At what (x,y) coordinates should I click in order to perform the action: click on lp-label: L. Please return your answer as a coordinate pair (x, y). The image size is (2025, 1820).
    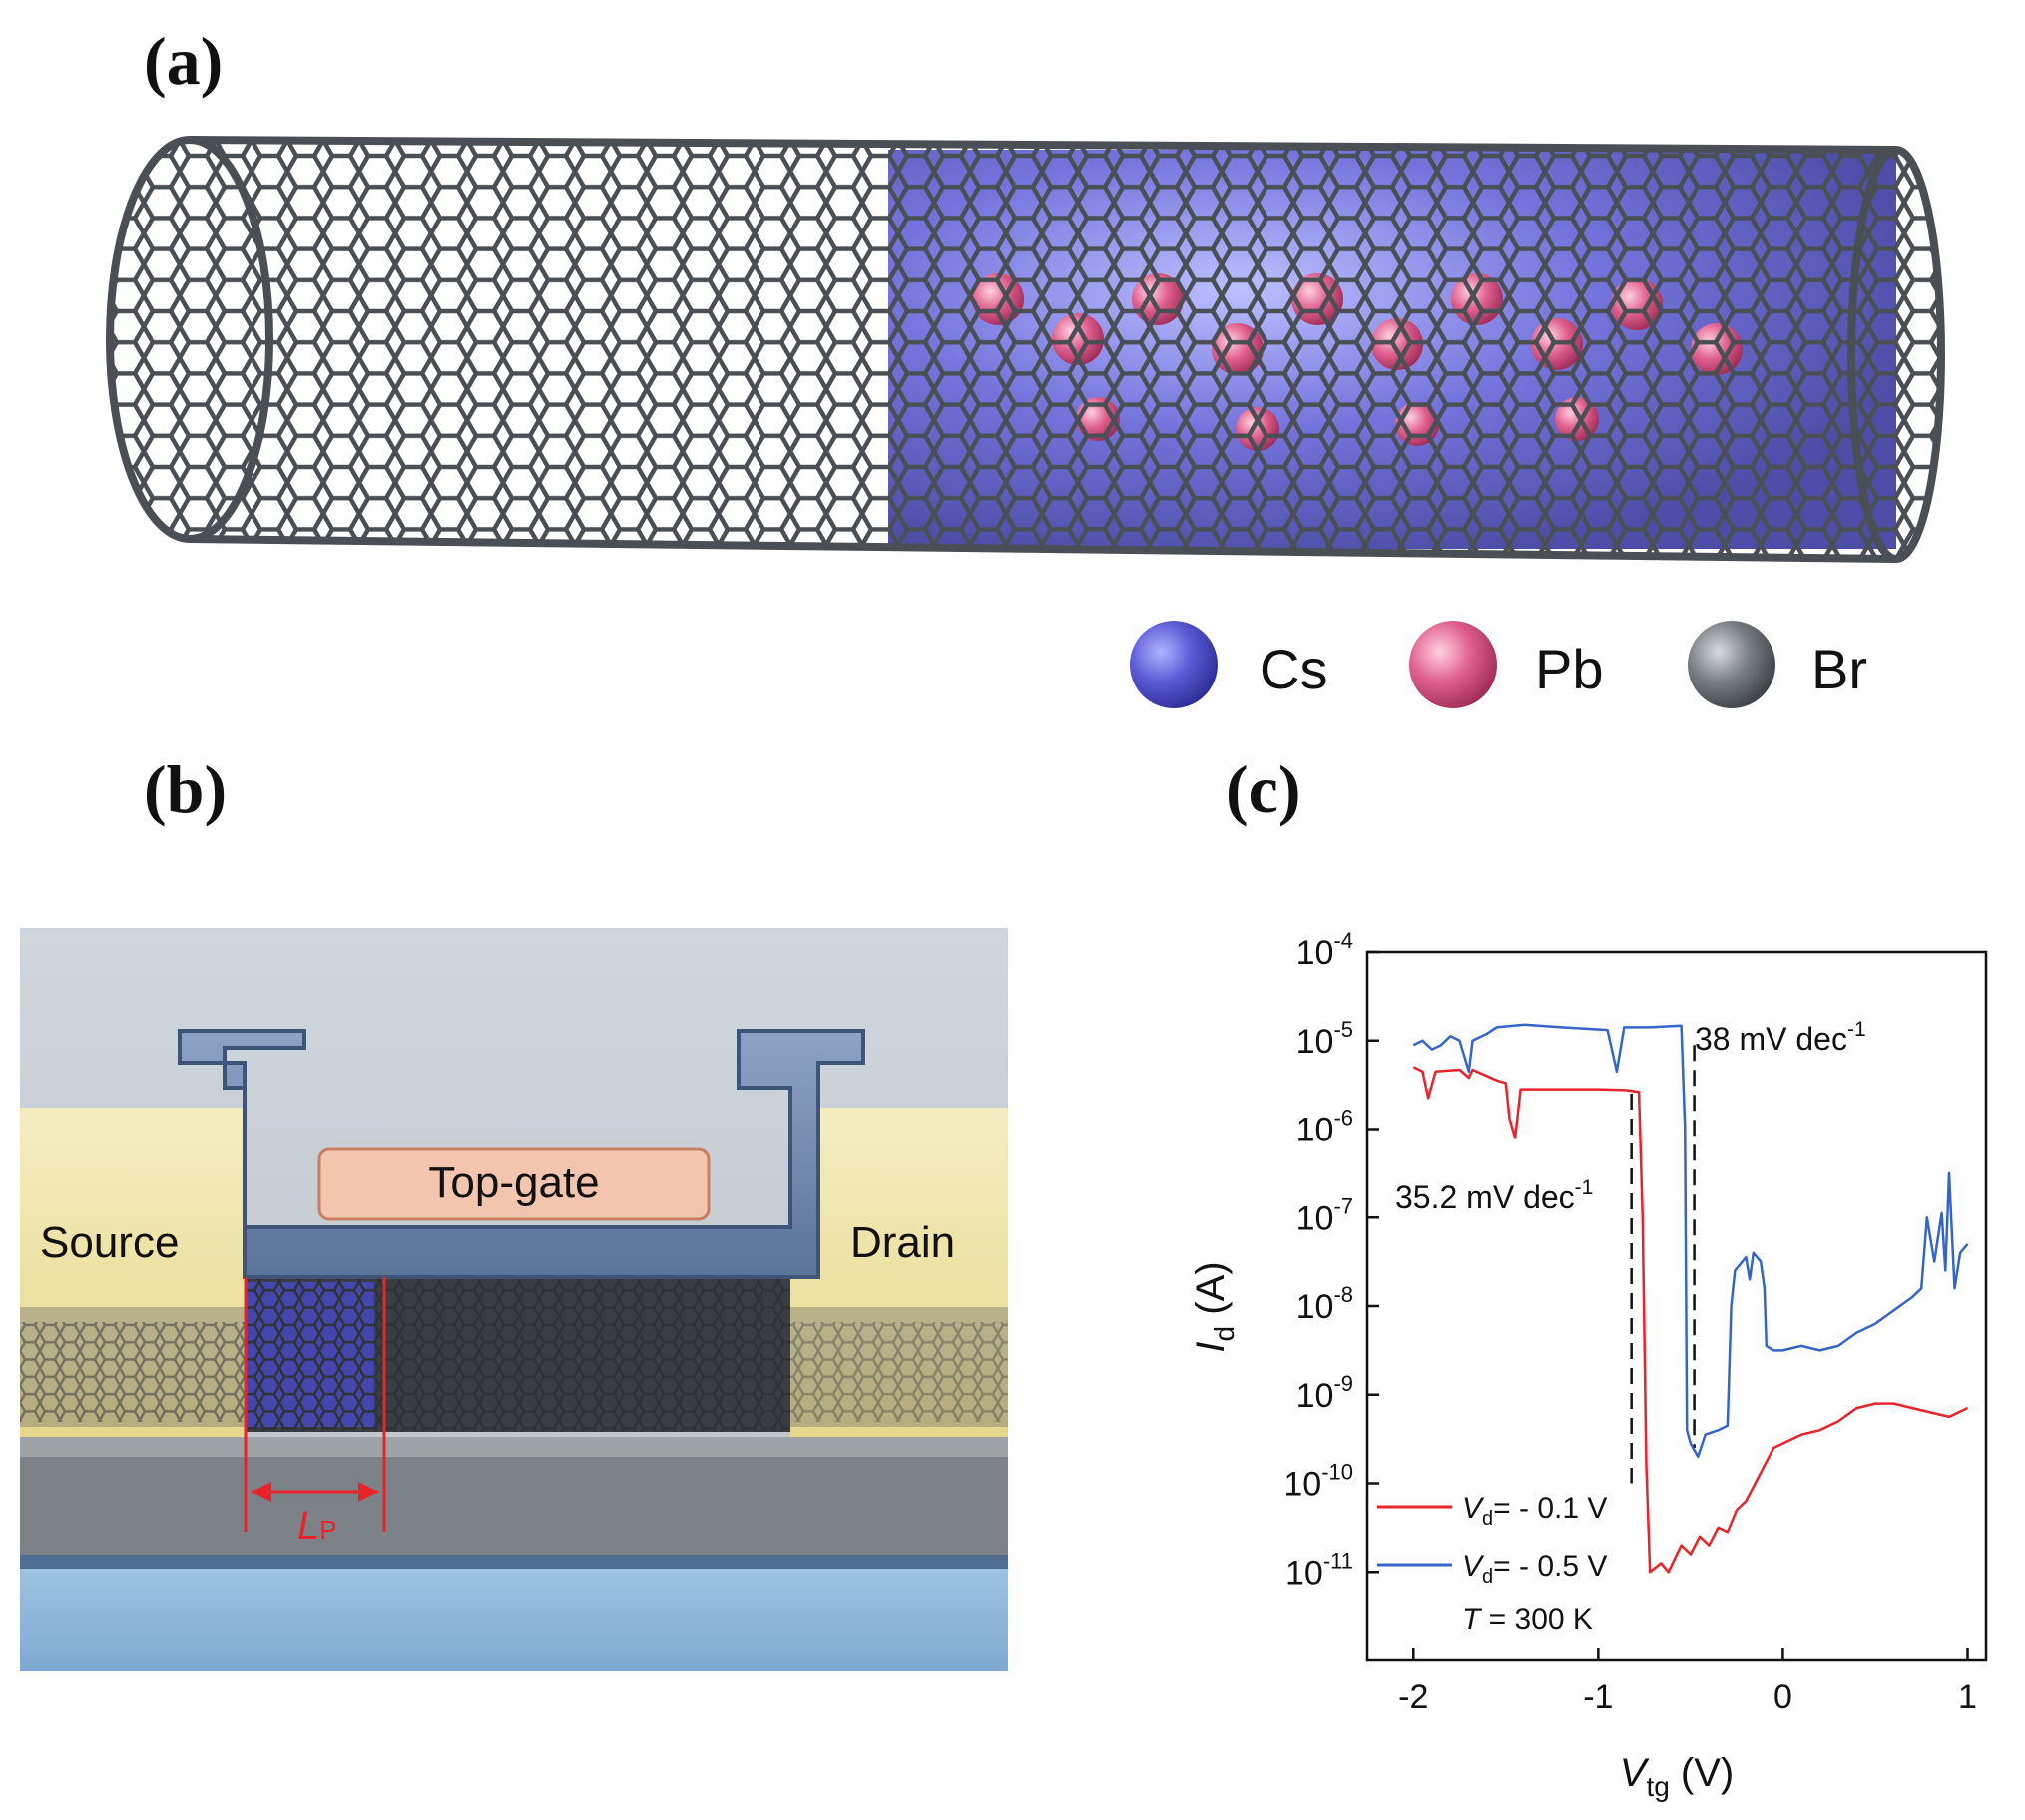
    Looking at the image, I should click on (308, 1526).